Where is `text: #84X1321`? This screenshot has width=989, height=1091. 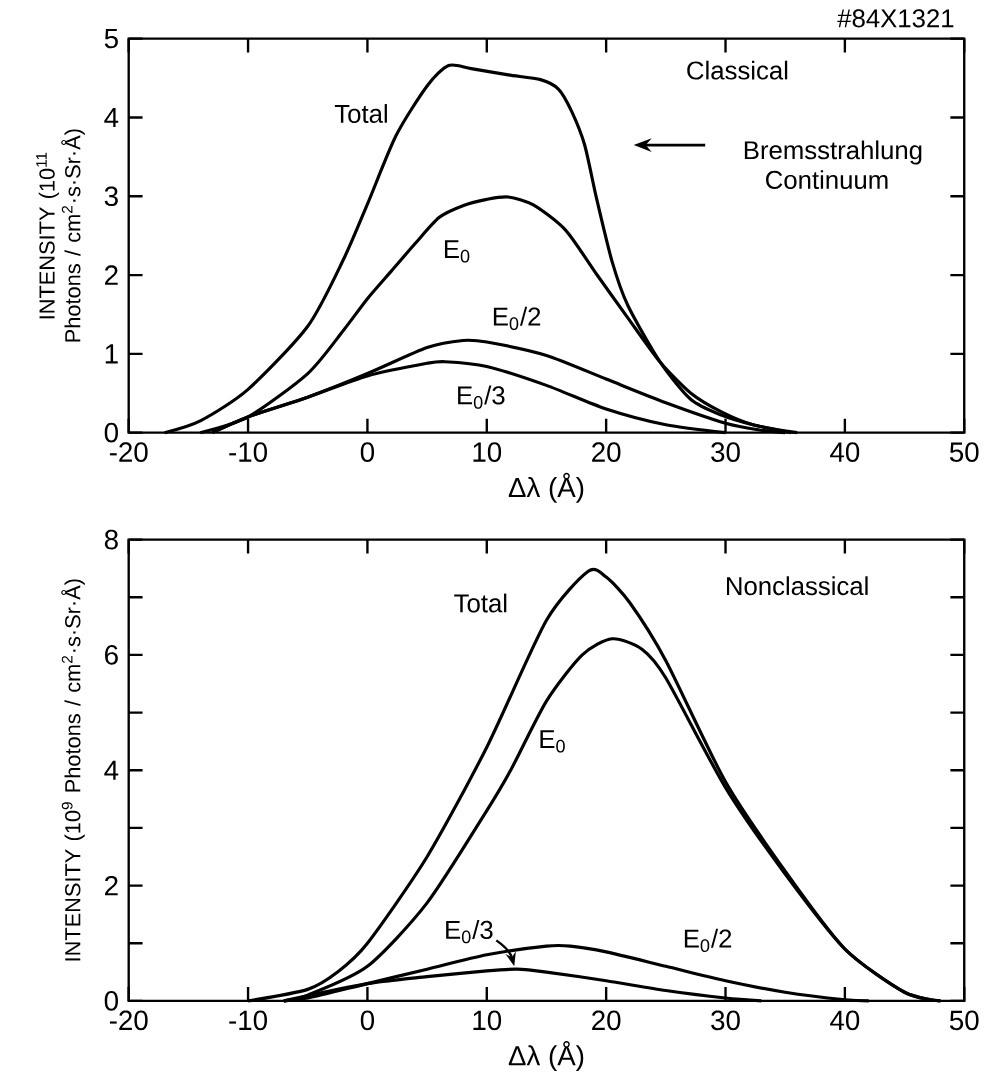 text: #84X1321 is located at coordinates (895, 18).